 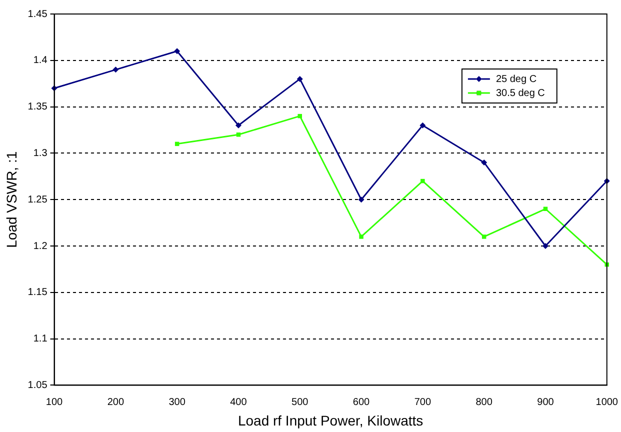 I want to click on x-tick-label: 400, so click(x=239, y=402).